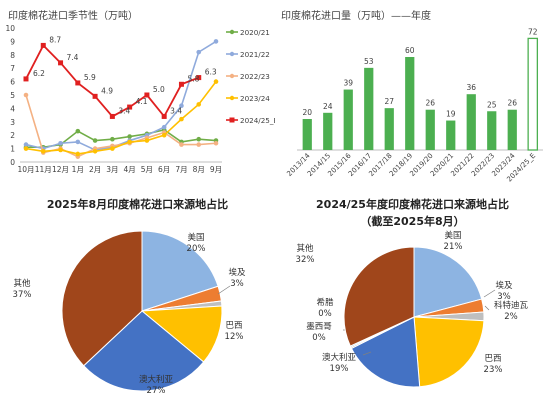 The width and height of the screenshot is (550, 415). Describe the element at coordinates (356, 16) in the screenshot. I see `annual-chart-title: 印度棉花进口量（万吨）——年度` at that location.